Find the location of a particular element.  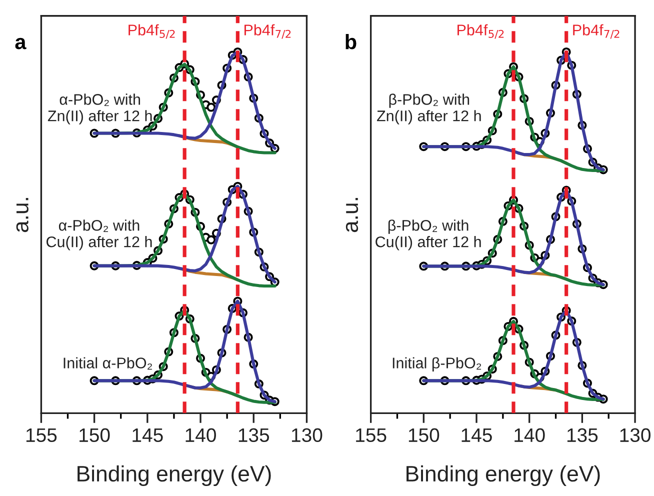

annotation: β-PbO₂ with Zn(II) after 12 h is located at coordinates (428, 109).